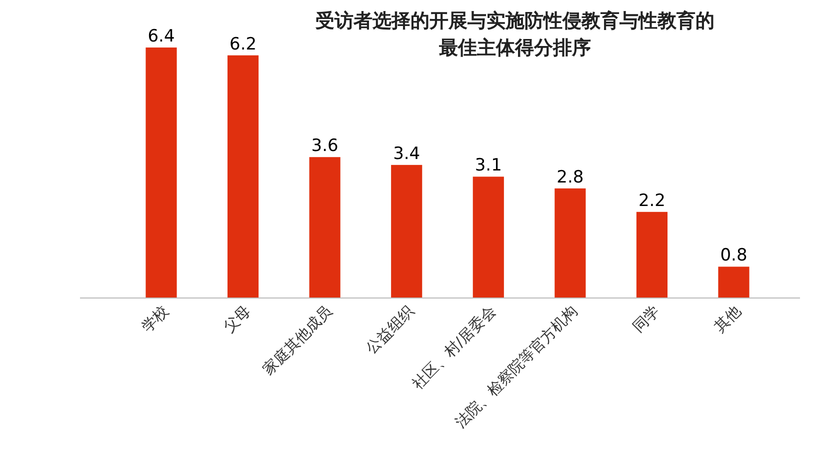 This screenshot has height=455, width=830. I want to click on x-tick-label: 同学, so click(645, 319).